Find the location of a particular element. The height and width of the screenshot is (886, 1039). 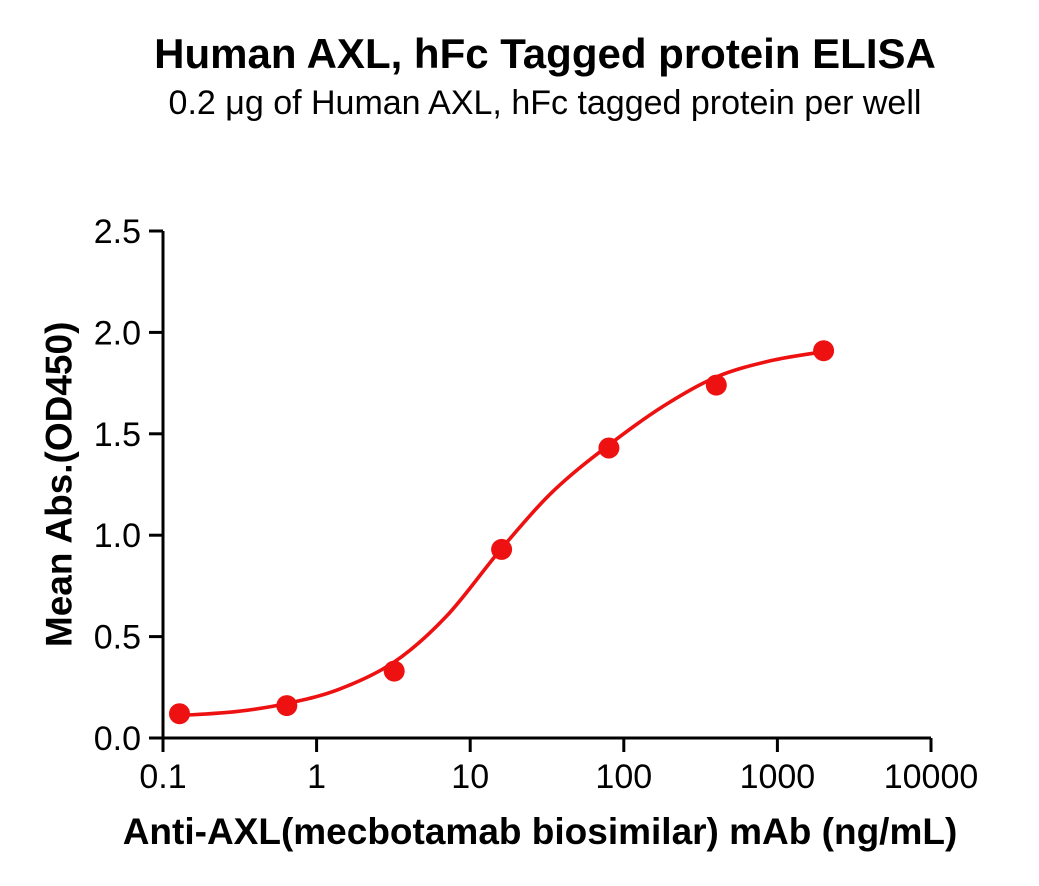

x-tick-label: 1 is located at coordinates (316, 777).